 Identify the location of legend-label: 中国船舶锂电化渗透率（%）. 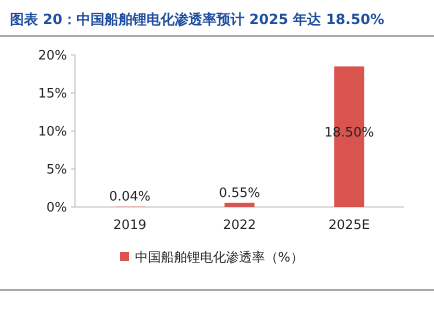
(219, 258).